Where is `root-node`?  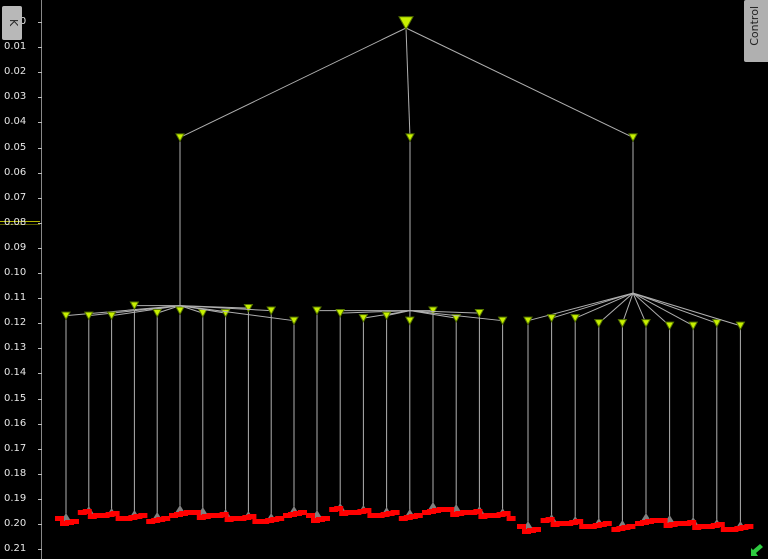
root-node is located at coordinates (406, 23).